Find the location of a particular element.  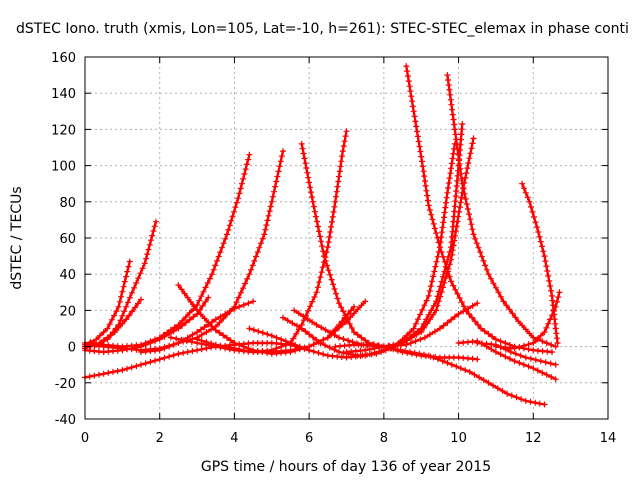

series-sat-h is located at coordinates (197, 326).